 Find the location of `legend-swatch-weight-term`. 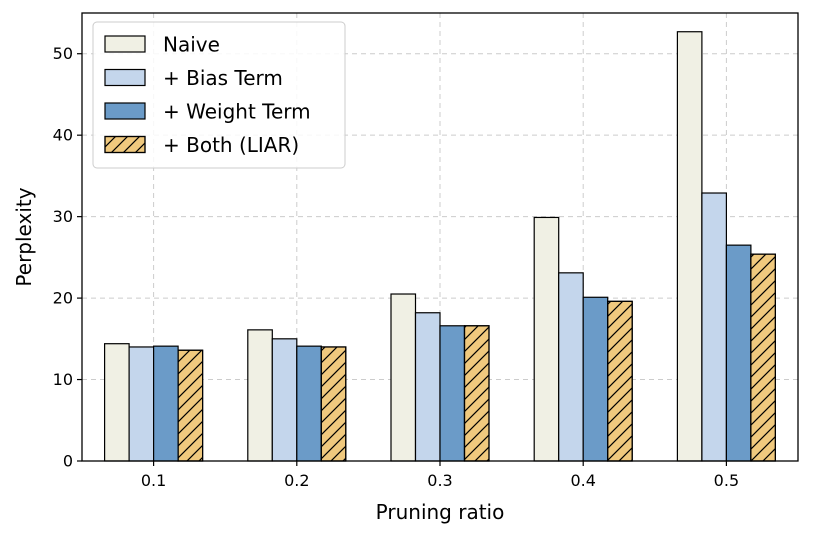

legend-swatch-weight-term is located at coordinates (125, 111).